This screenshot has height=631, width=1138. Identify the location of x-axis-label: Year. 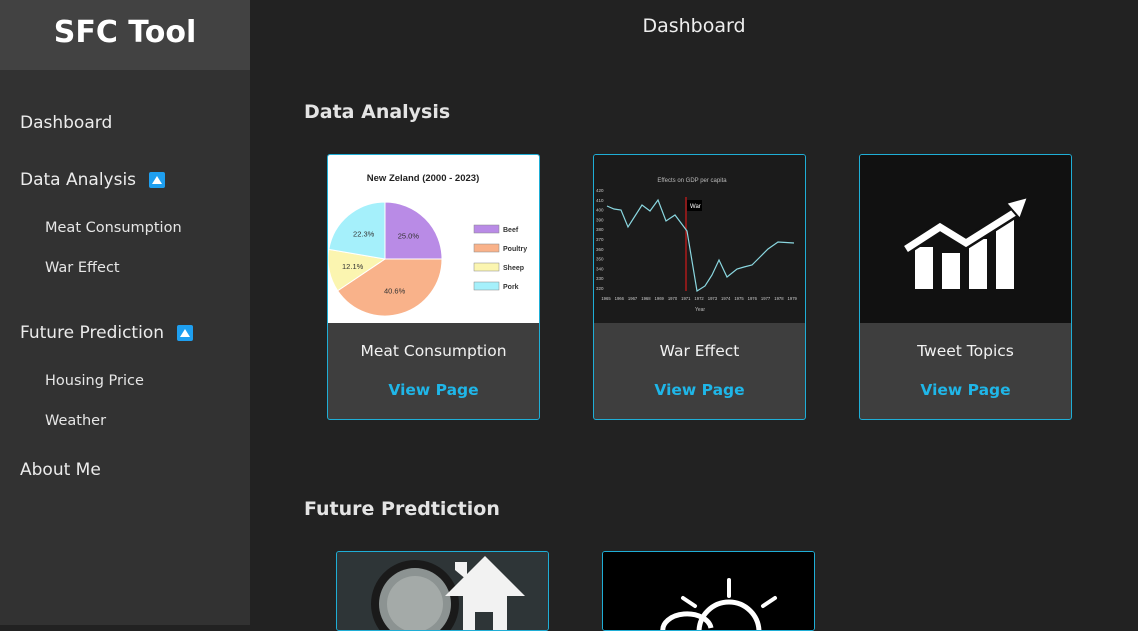
(700, 310).